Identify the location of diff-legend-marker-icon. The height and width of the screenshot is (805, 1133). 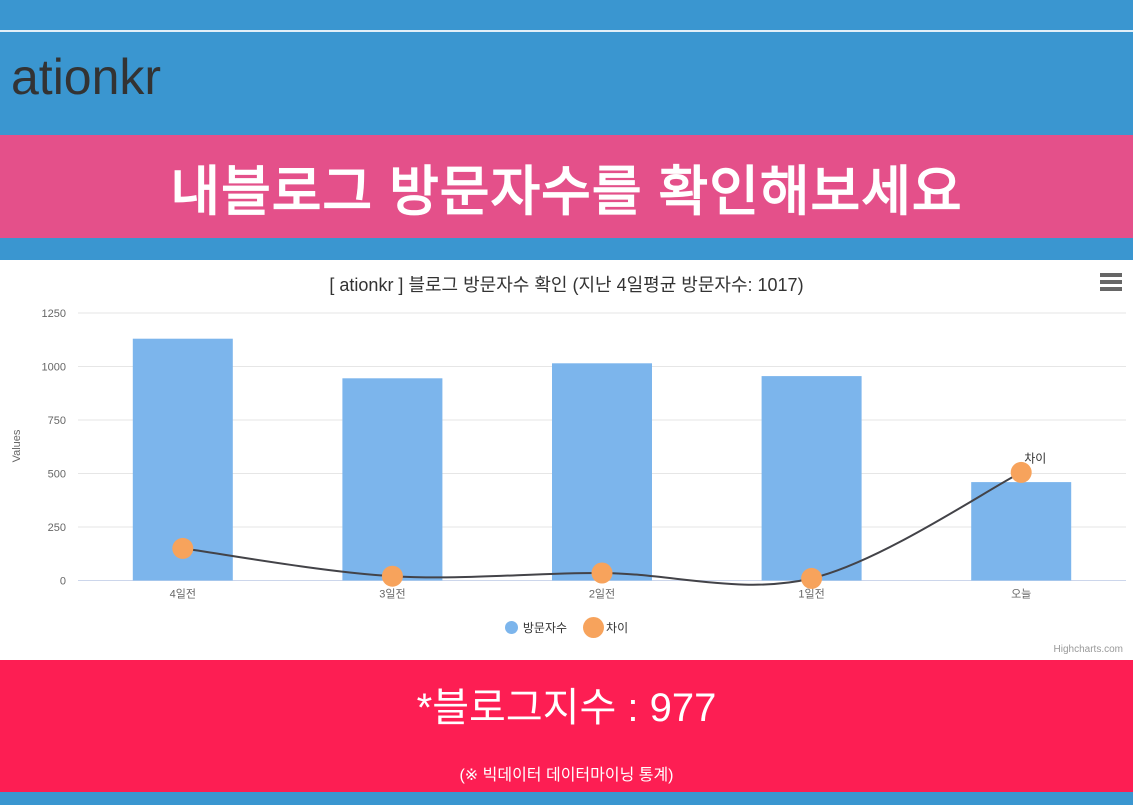
(594, 627).